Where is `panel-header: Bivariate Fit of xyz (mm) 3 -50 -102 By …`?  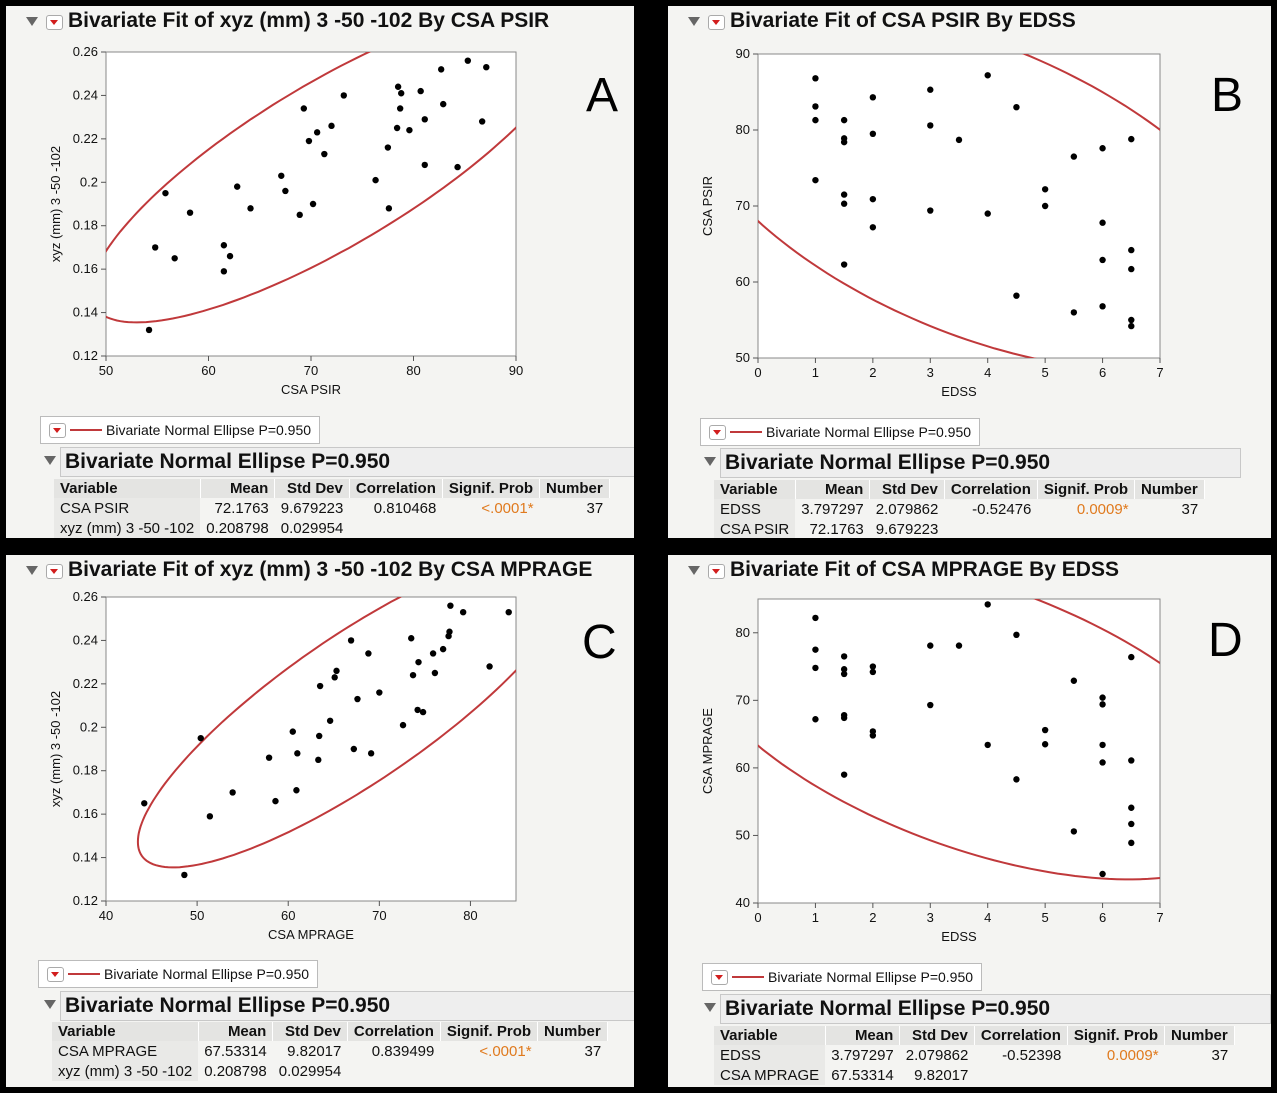
panel-header: Bivariate Fit of xyz (mm) 3 -50 -102 By … is located at coordinates (320, 571).